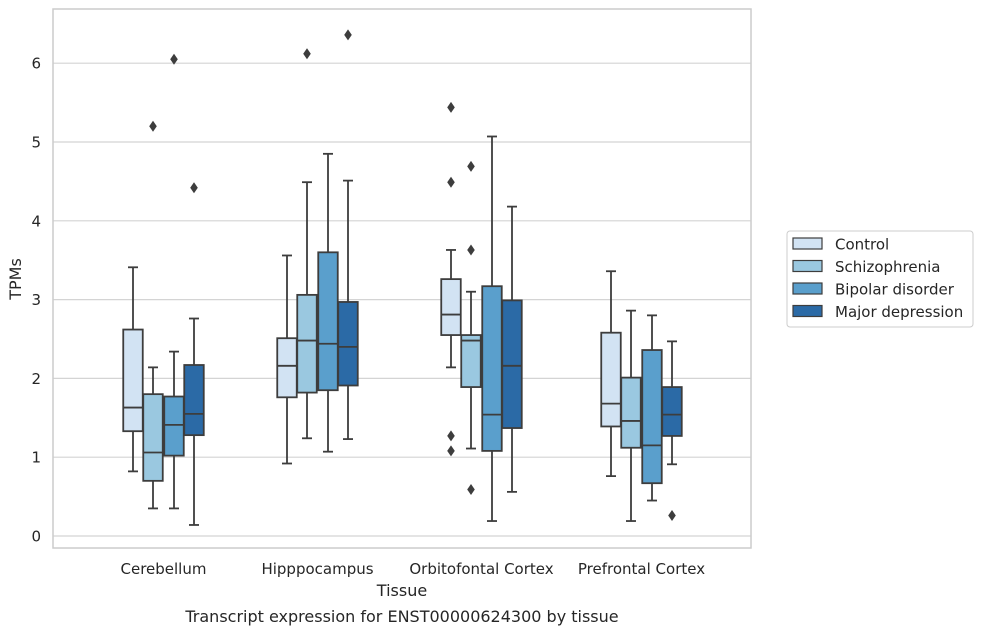 This screenshot has width=983, height=634. I want to click on x-tick-label-3: Prefrontal Cortex, so click(641, 569).